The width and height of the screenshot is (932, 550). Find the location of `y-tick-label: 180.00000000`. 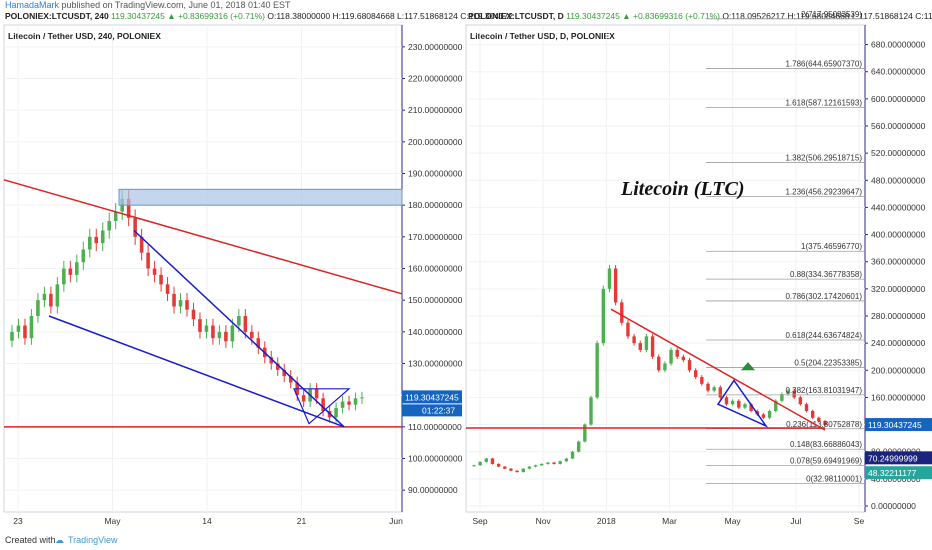

y-tick-label: 180.00000000 is located at coordinates (435, 205).